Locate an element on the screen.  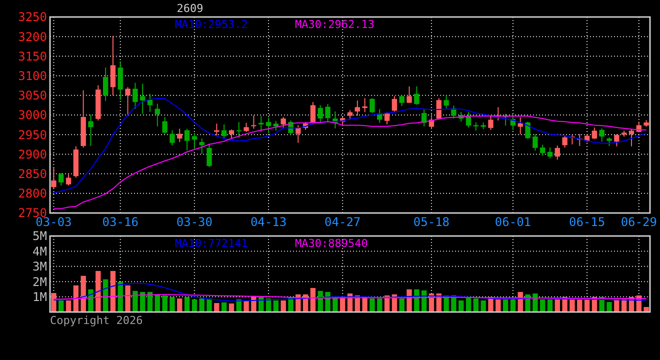
x-tick-label: 06-01 is located at coordinates (513, 222).